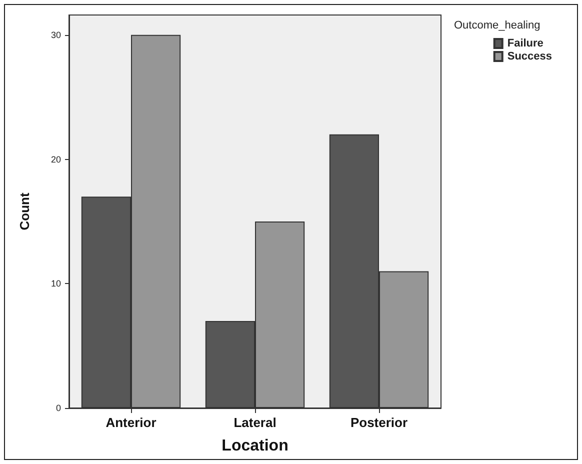 This screenshot has height=464, width=582. Describe the element at coordinates (55, 159) in the screenshot. I see `y-tick-label: 20` at that location.